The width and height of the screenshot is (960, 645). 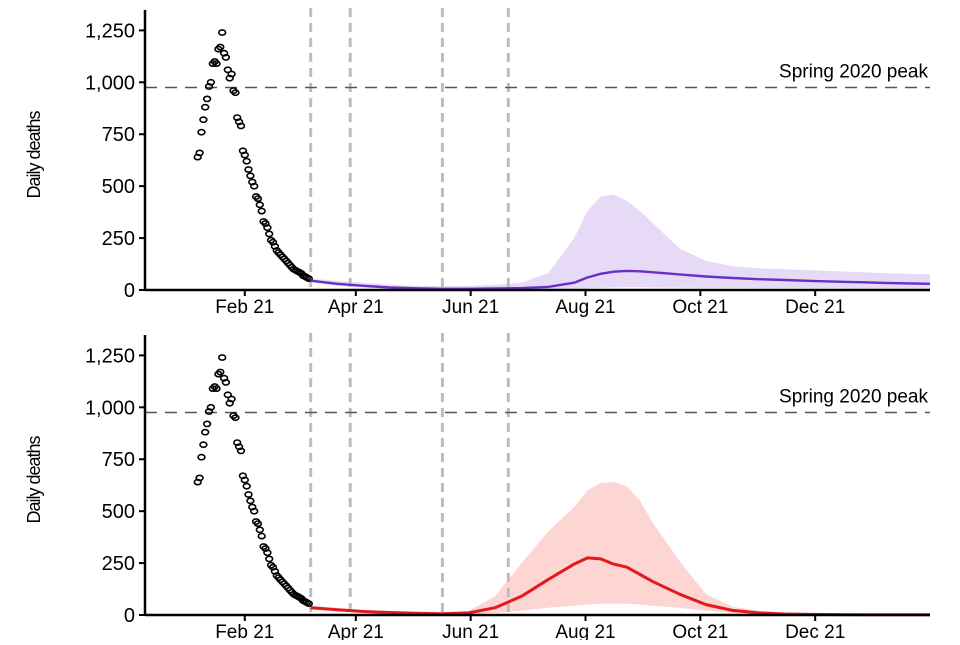 What do you see at coordinates (620, 279) in the screenshot?
I see `projection-line` at bounding box center [620, 279].